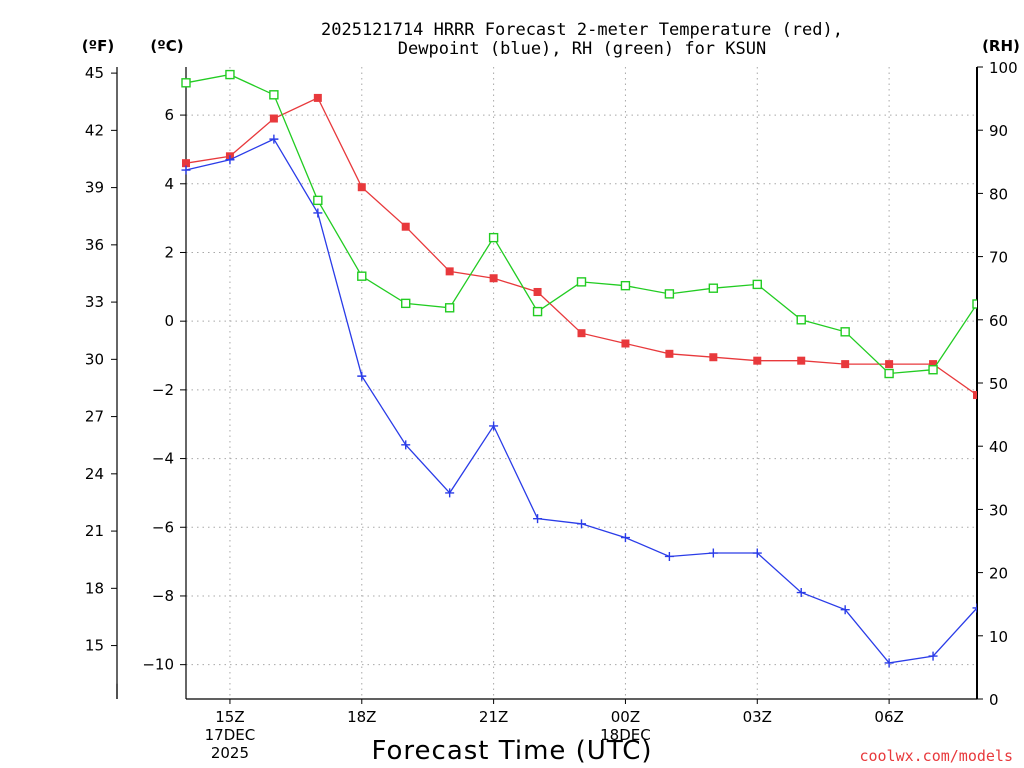 This screenshot has height=768, width=1024. What do you see at coordinates (163, 459) in the screenshot?
I see `celsius-tick-label: −4` at bounding box center [163, 459].